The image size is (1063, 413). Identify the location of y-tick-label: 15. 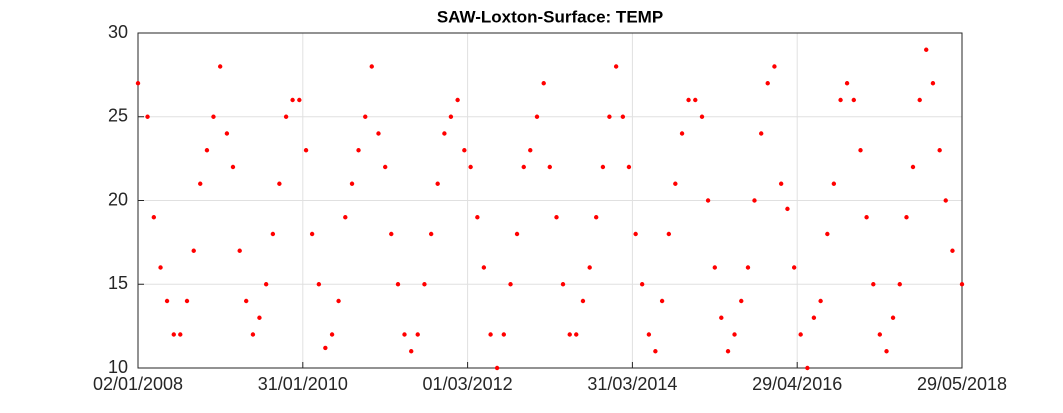
(118, 283).